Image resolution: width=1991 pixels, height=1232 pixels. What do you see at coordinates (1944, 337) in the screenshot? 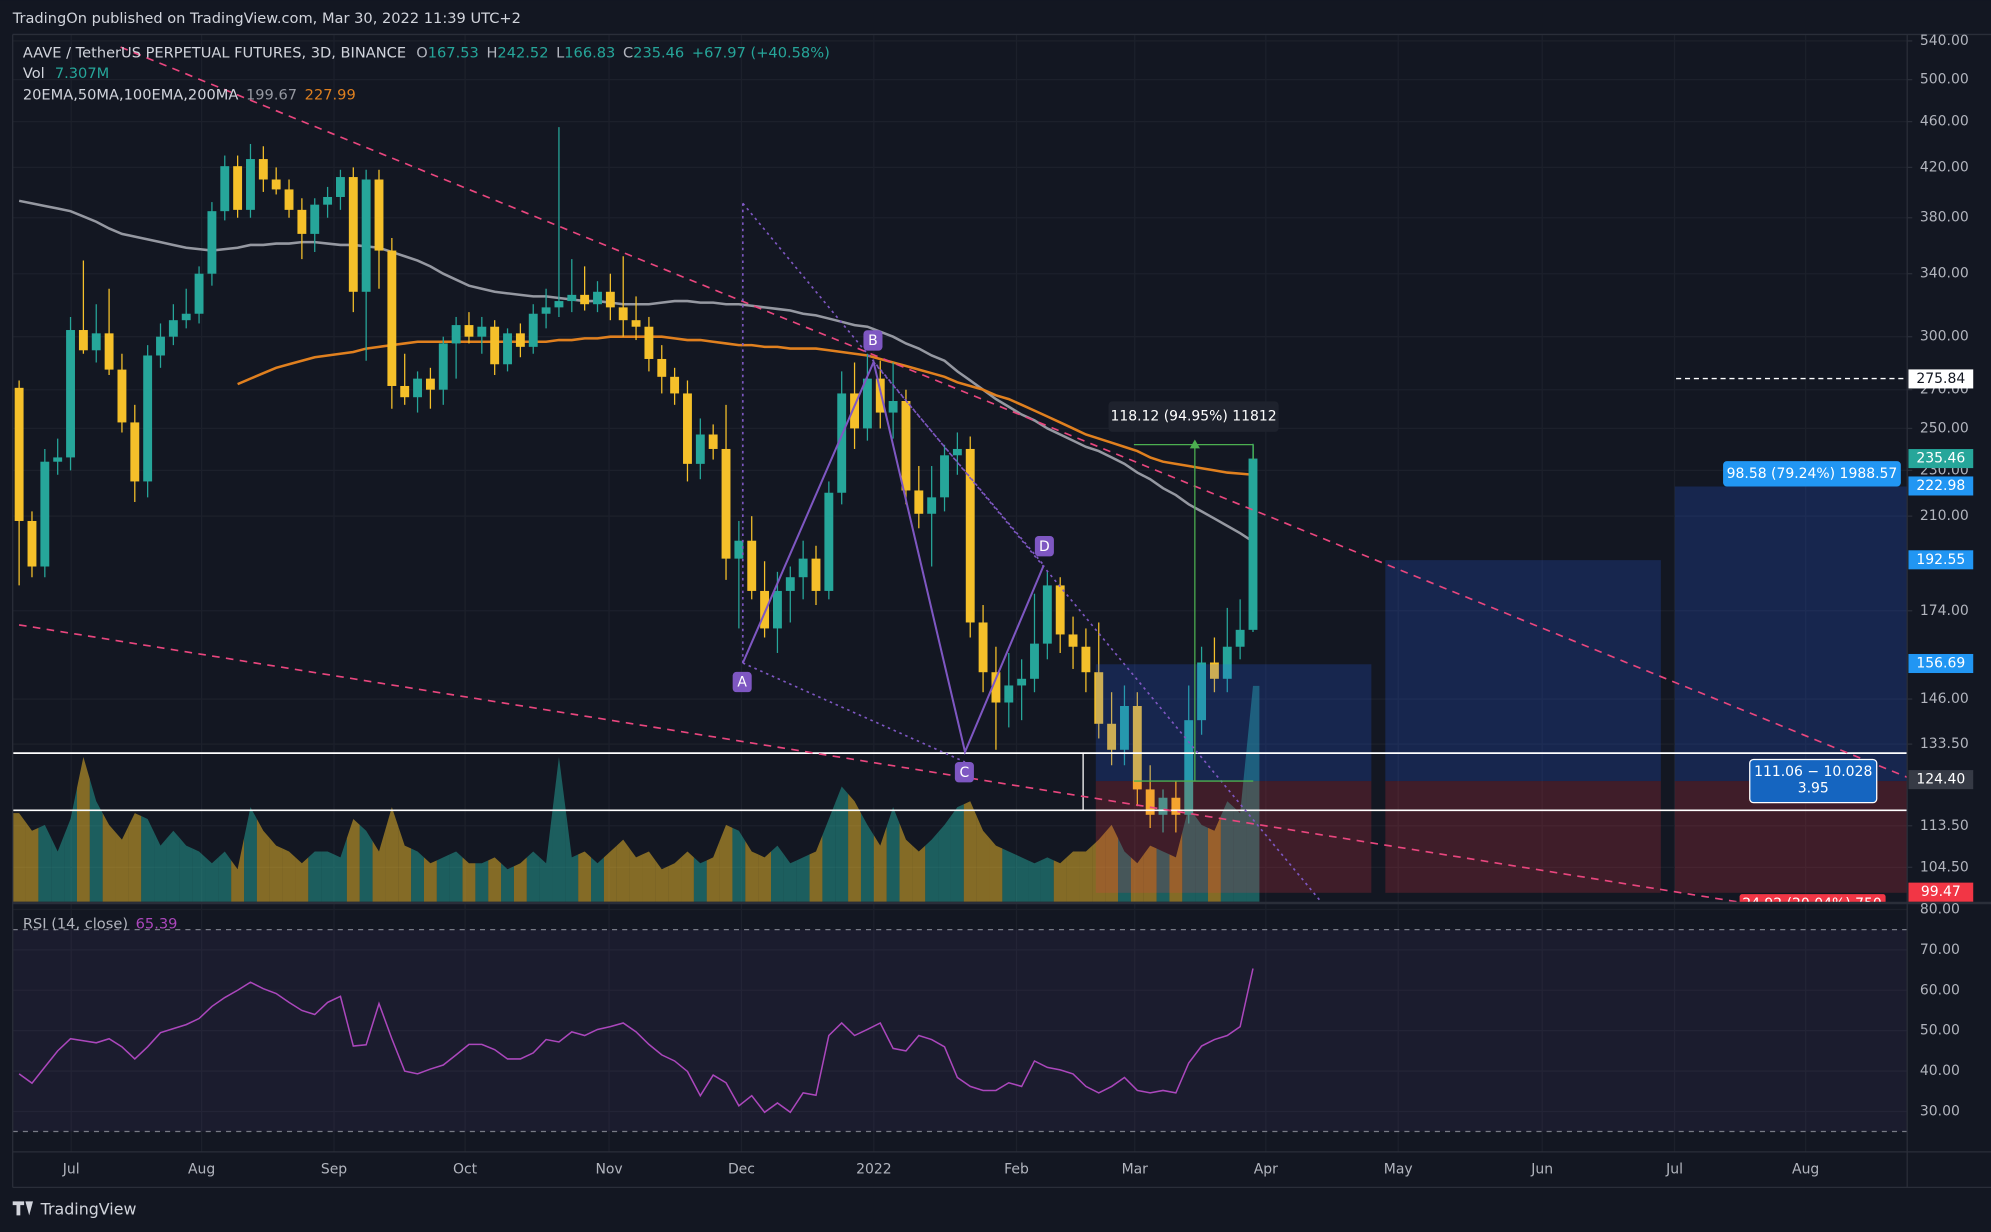
I see `y-tick-label: 300.00` at bounding box center [1944, 337].